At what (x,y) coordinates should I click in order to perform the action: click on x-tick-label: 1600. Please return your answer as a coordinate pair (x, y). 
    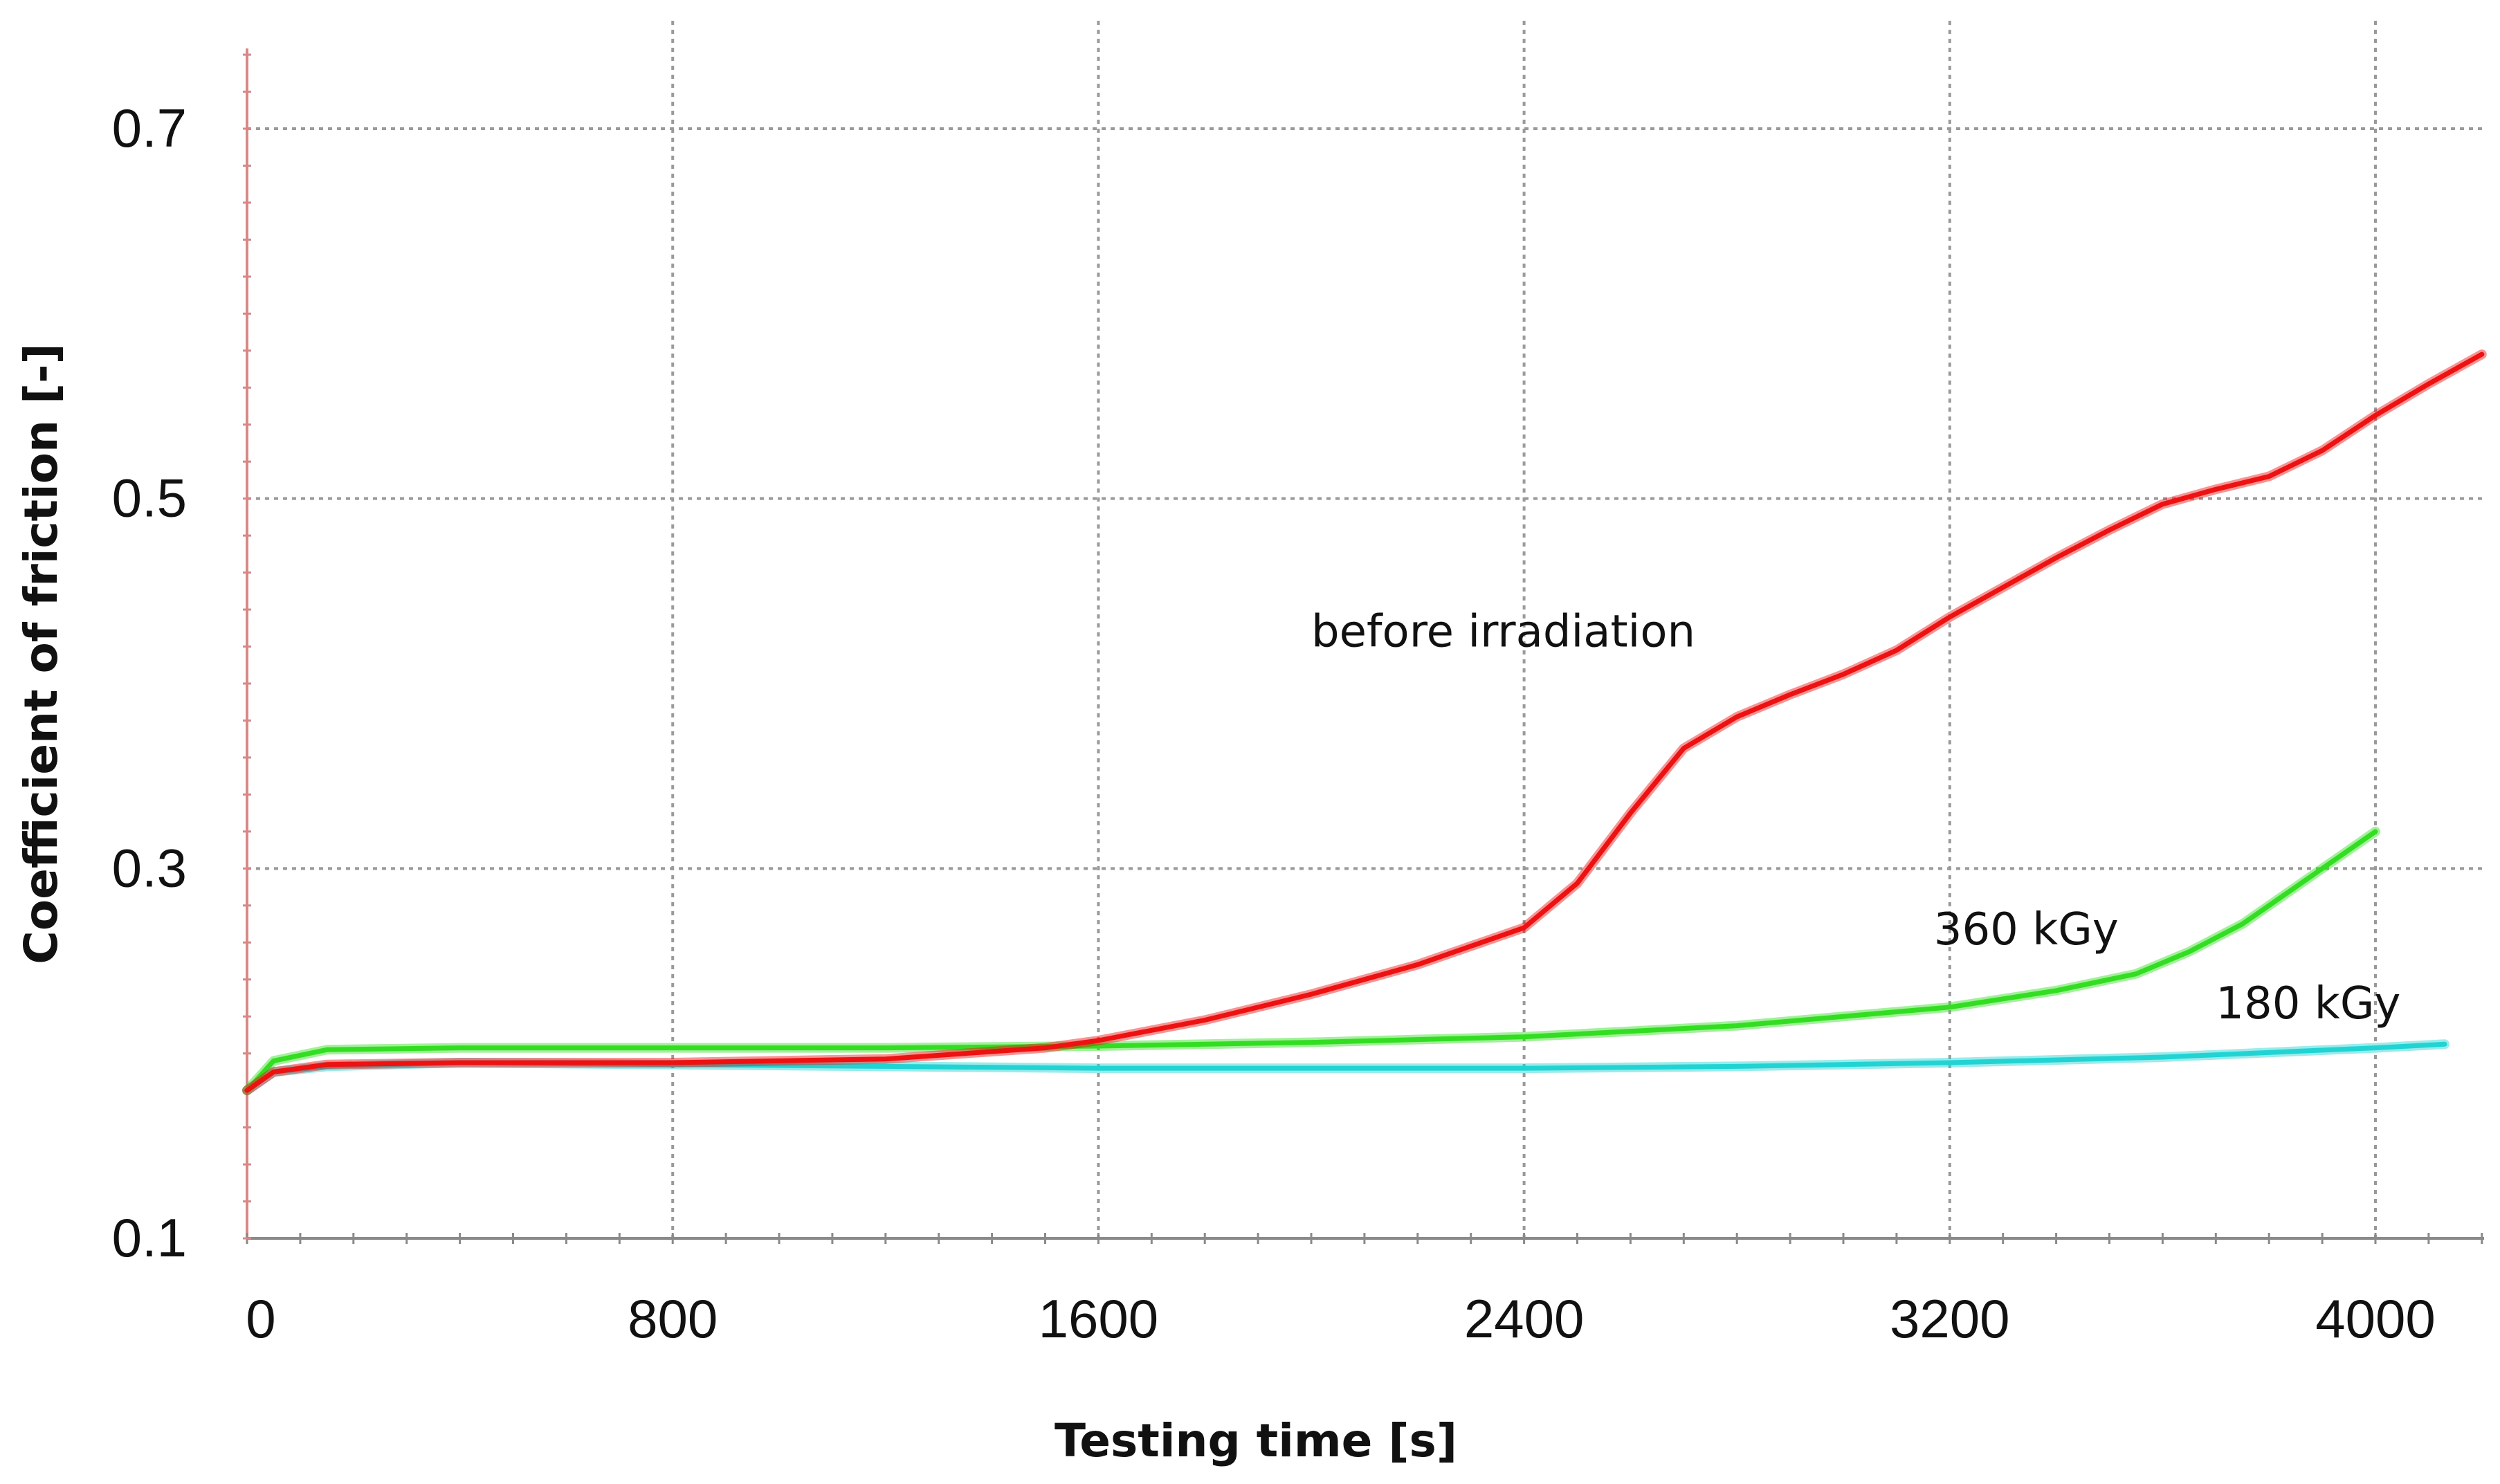
    Looking at the image, I should click on (1099, 1318).